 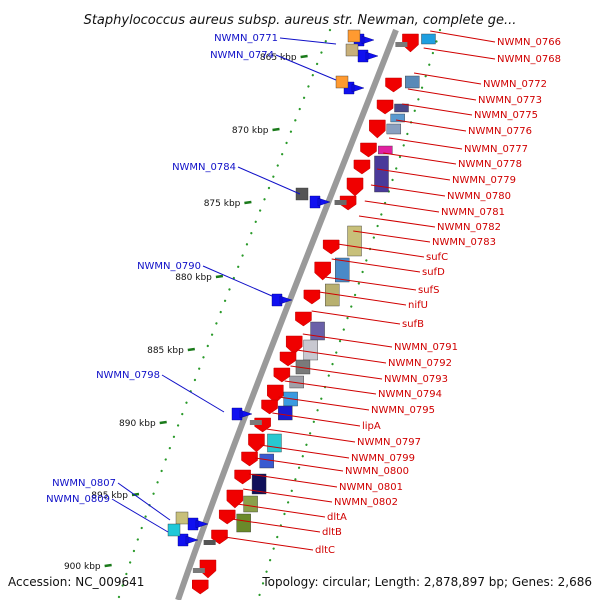 I want to click on reverse-gene-label: sufS, so click(x=428, y=290).